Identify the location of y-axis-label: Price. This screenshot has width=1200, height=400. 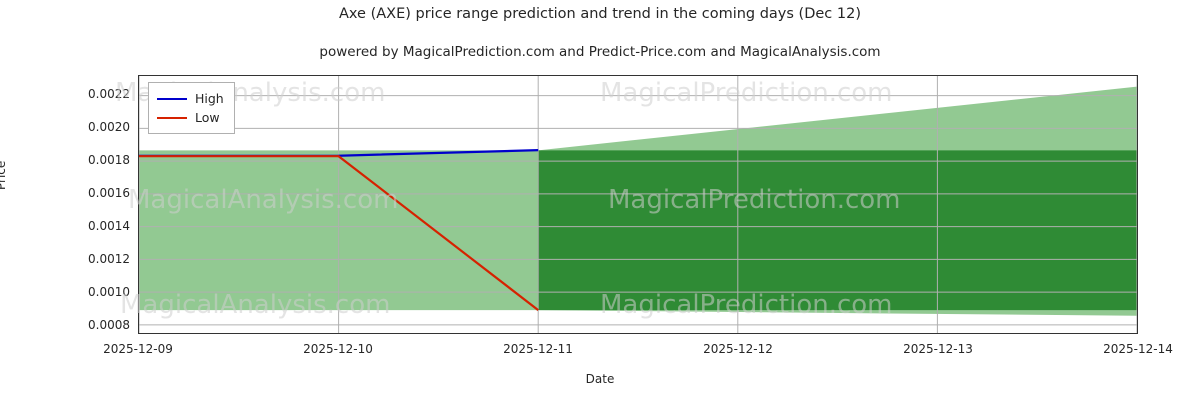
(4, 175).